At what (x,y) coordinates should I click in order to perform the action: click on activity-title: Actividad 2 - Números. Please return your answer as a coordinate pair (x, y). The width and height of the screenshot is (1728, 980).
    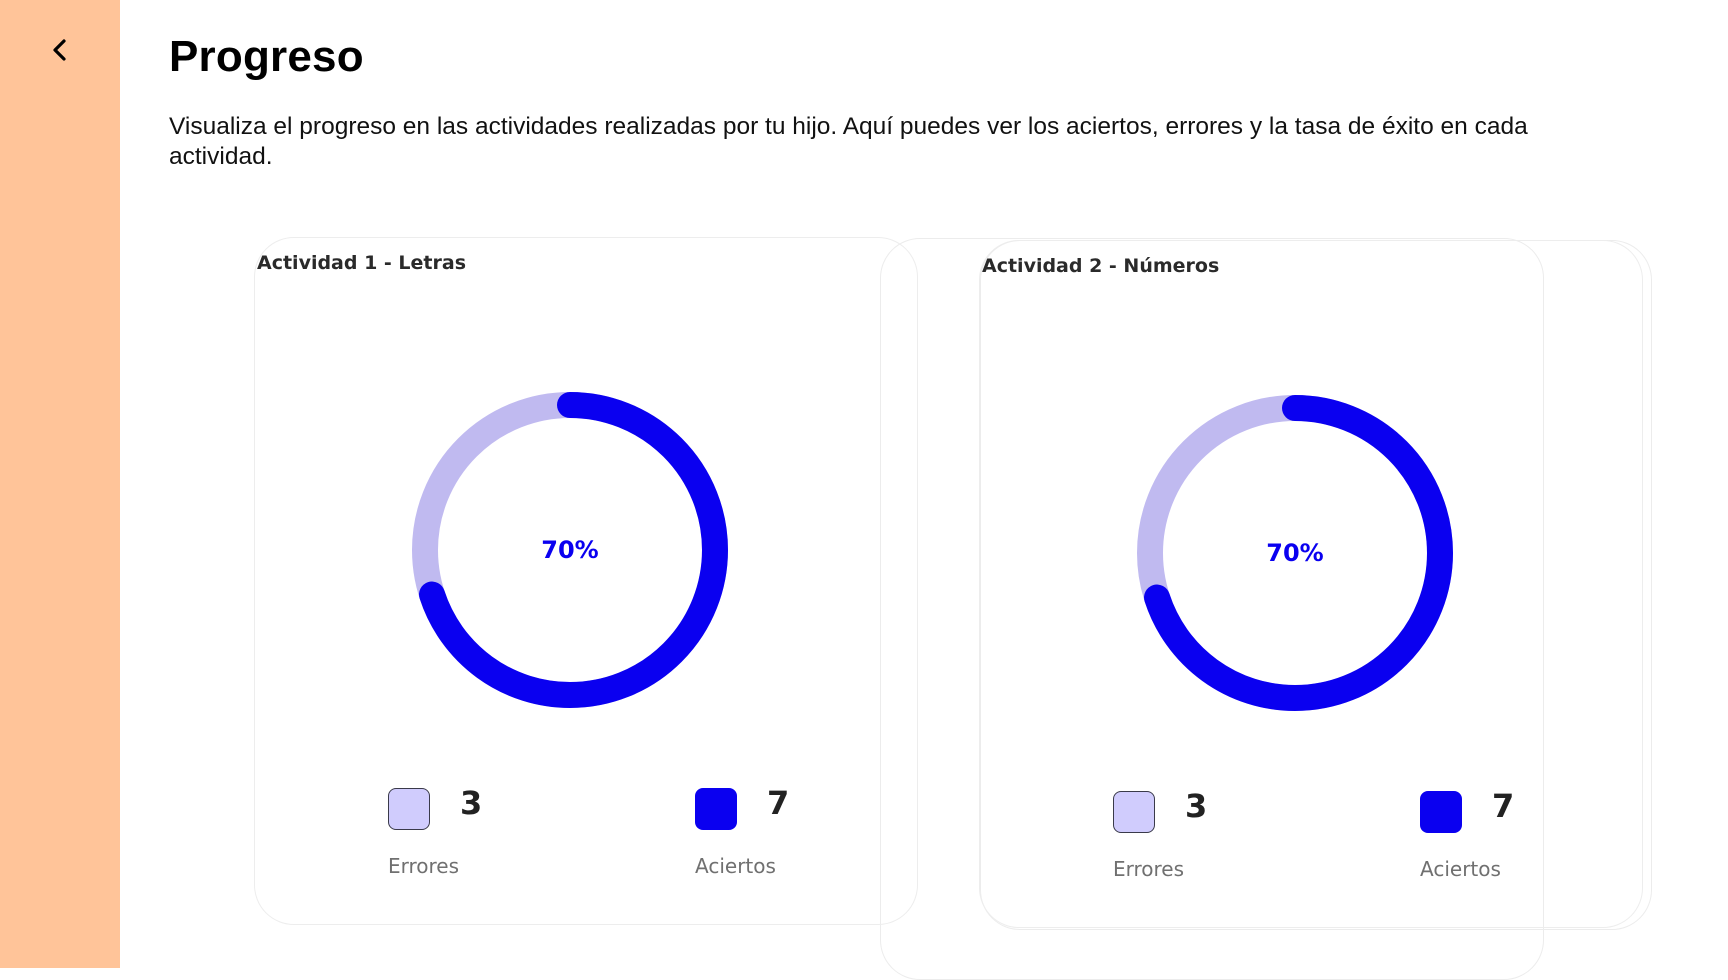
    Looking at the image, I should click on (1100, 266).